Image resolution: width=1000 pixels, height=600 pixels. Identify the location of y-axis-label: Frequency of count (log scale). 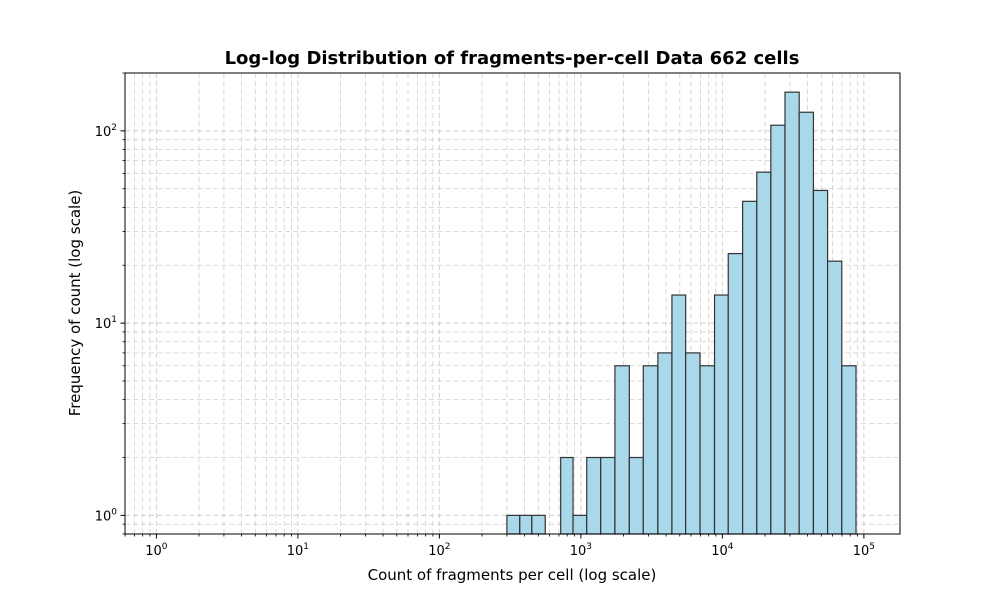
(75, 303).